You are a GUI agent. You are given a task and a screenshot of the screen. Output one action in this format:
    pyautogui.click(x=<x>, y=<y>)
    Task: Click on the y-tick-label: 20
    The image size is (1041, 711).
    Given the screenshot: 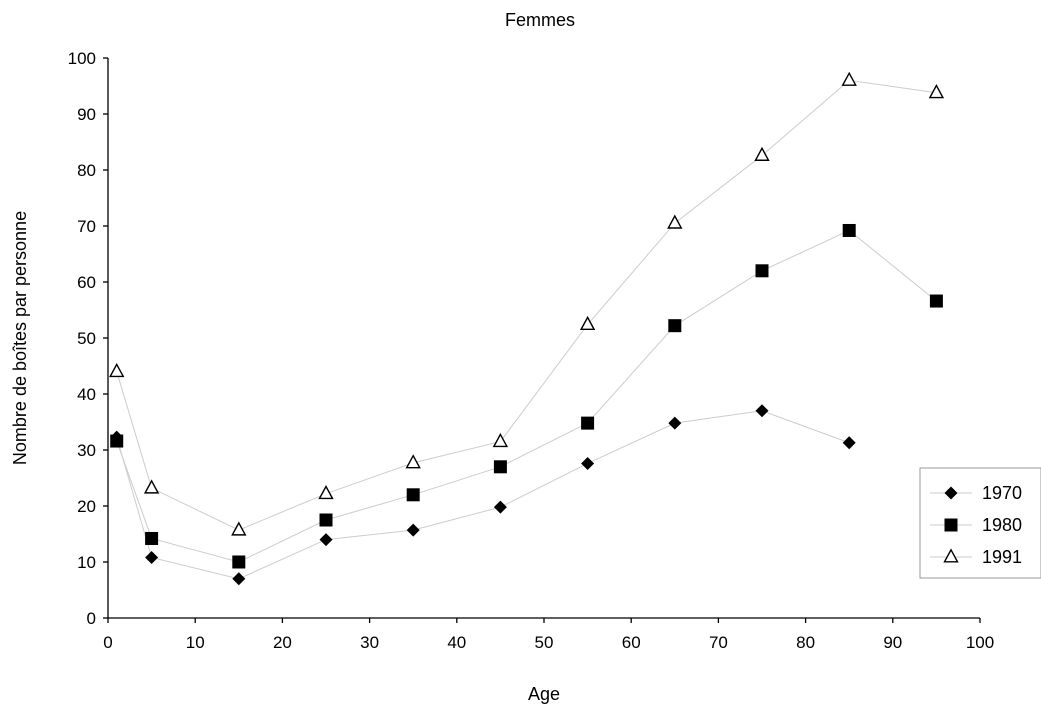 What is the action you would take?
    pyautogui.click(x=86, y=506)
    